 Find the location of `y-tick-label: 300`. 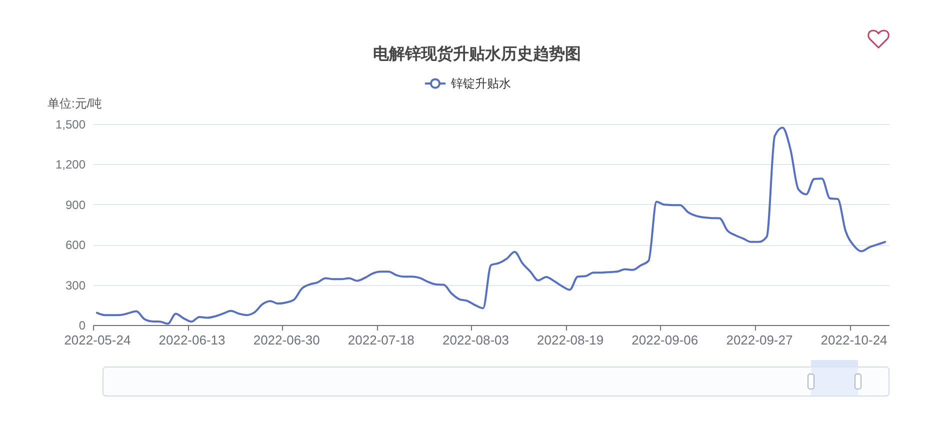

y-tick-label: 300 is located at coordinates (75, 285).